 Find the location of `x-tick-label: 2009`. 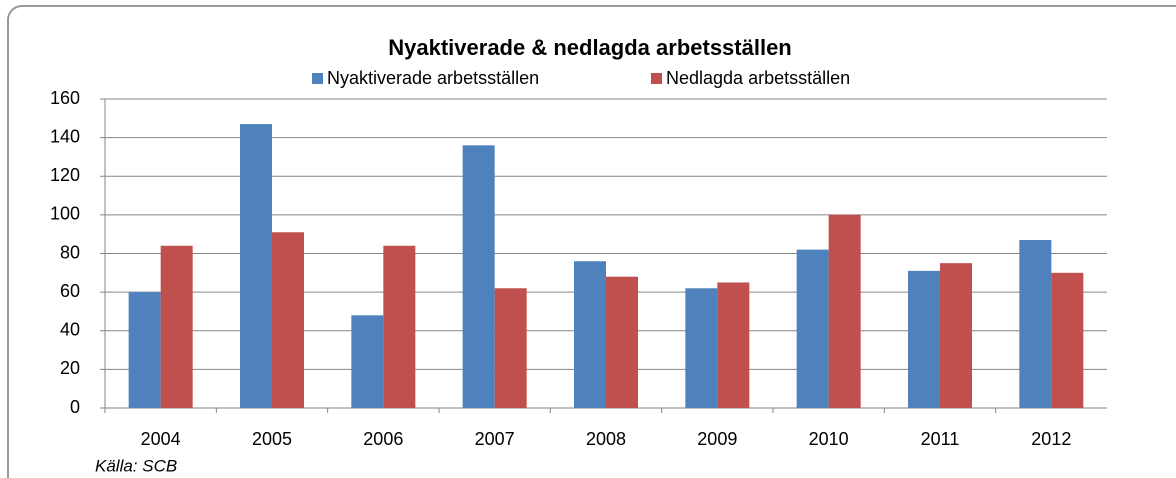

x-tick-label: 2009 is located at coordinates (717, 439).